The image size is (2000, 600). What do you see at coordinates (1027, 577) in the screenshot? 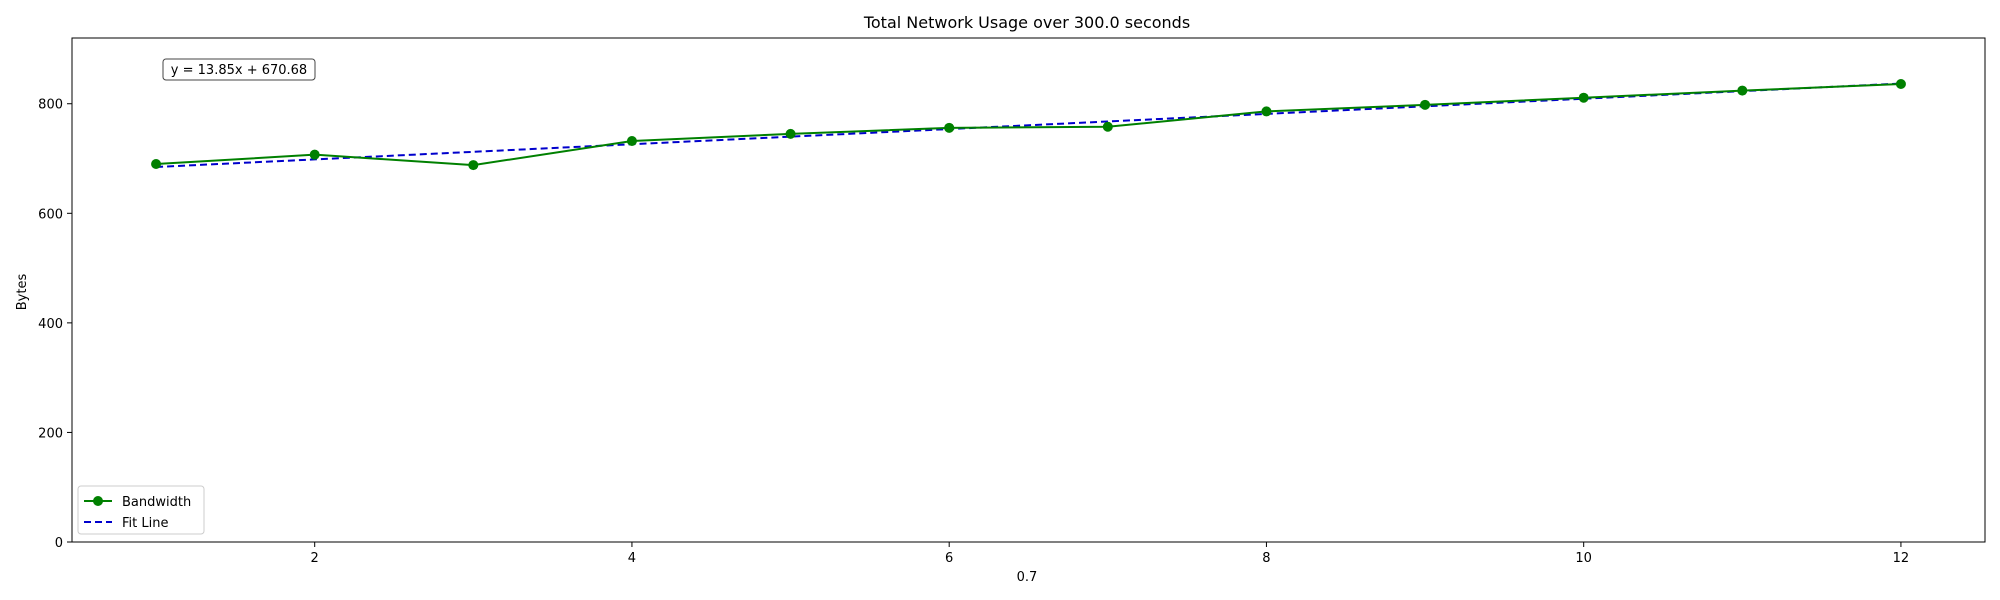
I see `x-axis-label: 0.7` at bounding box center [1027, 577].